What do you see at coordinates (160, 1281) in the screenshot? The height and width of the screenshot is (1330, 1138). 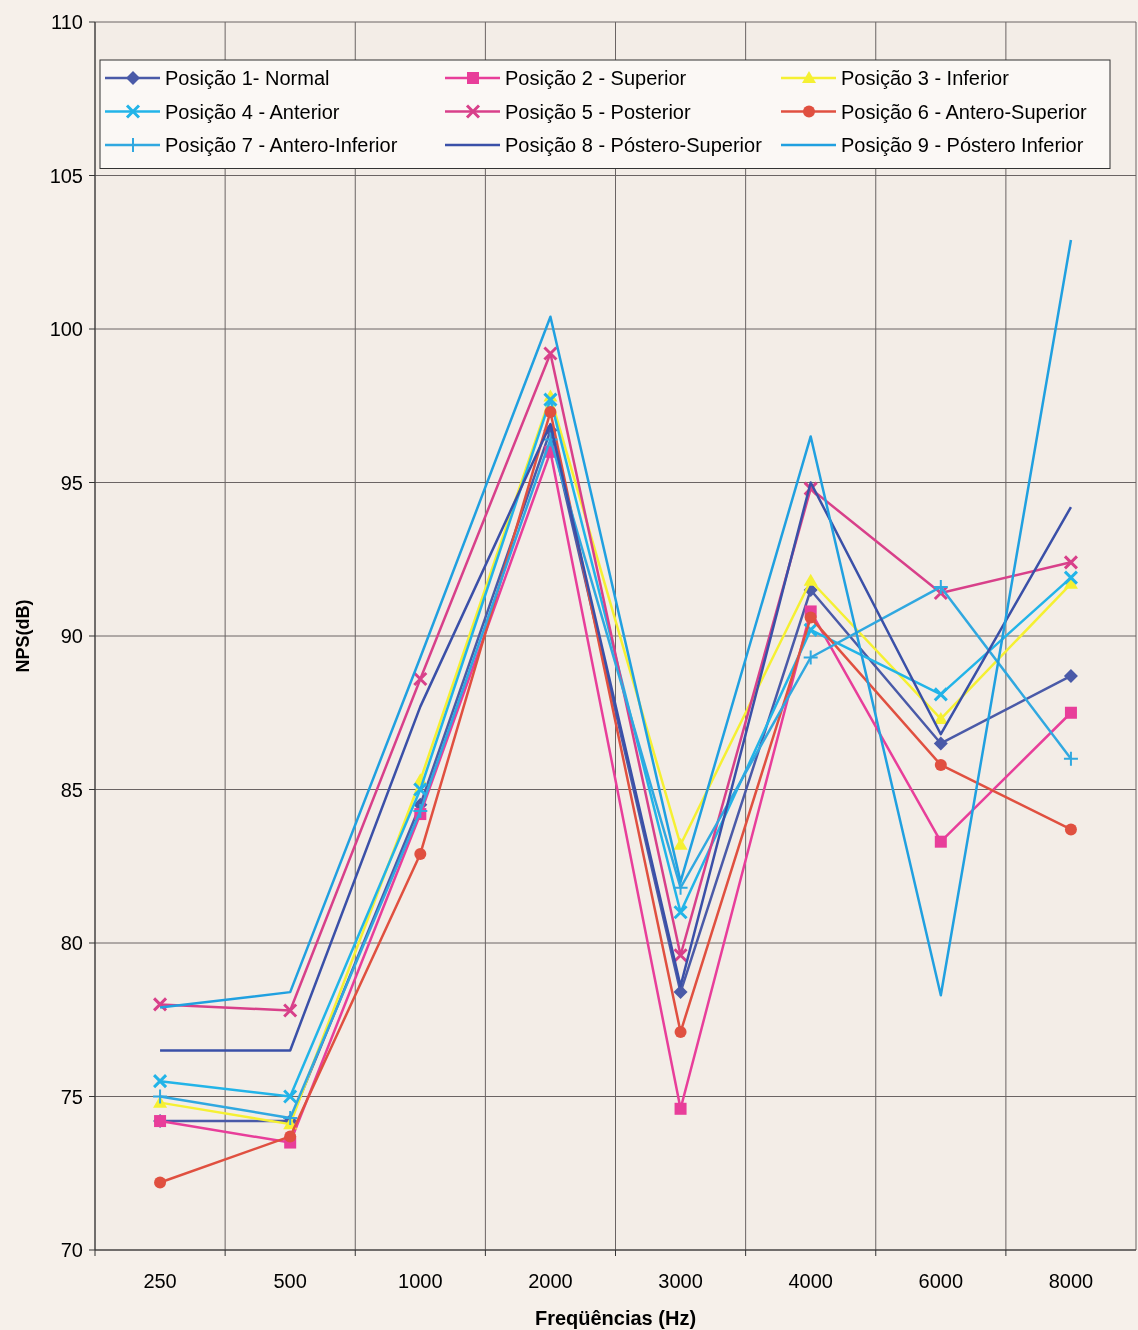 I see `x-tick-label: 250` at bounding box center [160, 1281].